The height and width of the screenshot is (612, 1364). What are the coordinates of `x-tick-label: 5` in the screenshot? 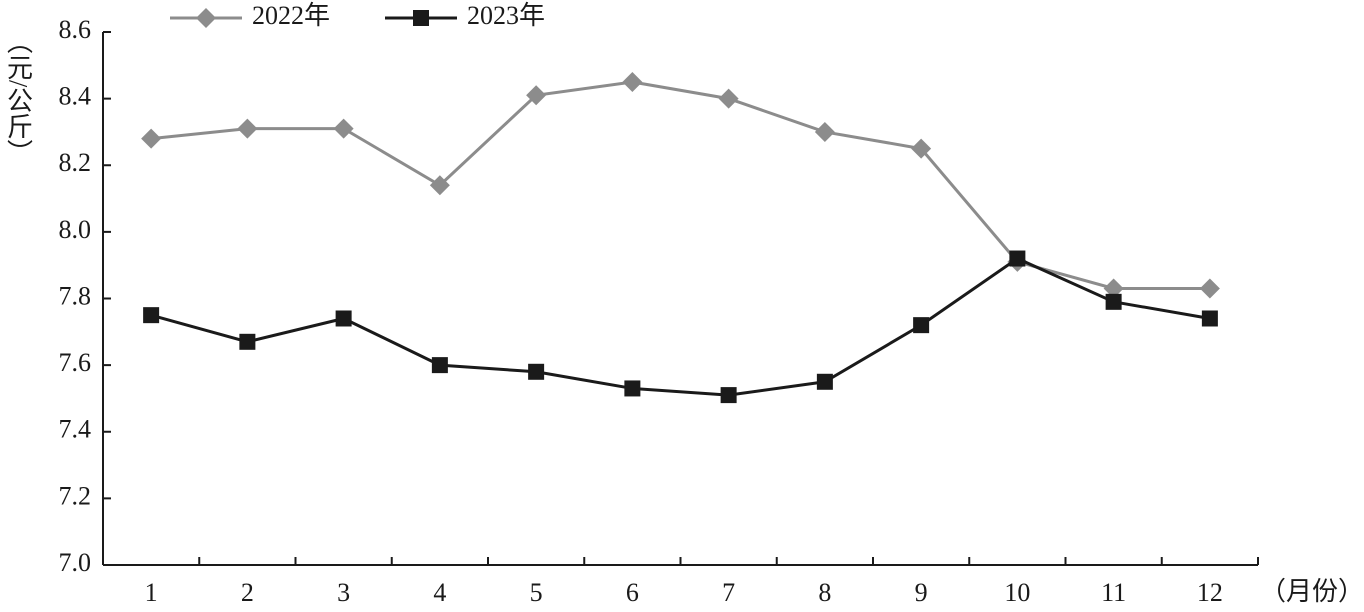 It's located at (536, 592).